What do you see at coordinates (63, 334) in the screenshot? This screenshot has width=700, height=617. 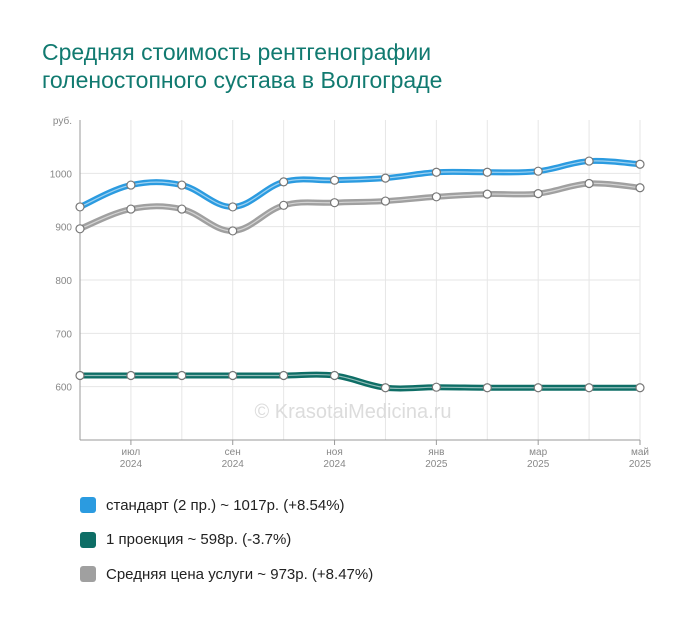 I see `y-tick-label: 700` at bounding box center [63, 334].